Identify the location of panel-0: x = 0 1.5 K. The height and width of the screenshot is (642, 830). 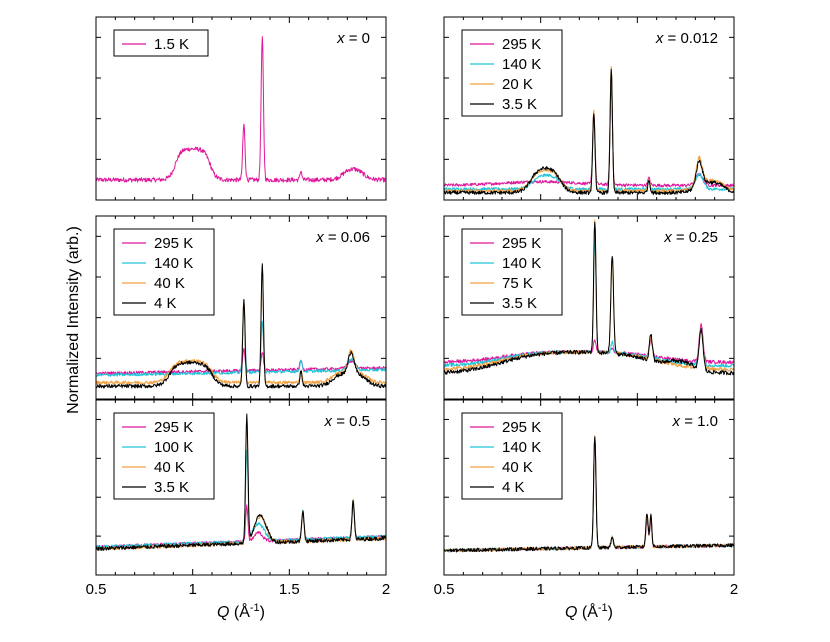
(241, 108).